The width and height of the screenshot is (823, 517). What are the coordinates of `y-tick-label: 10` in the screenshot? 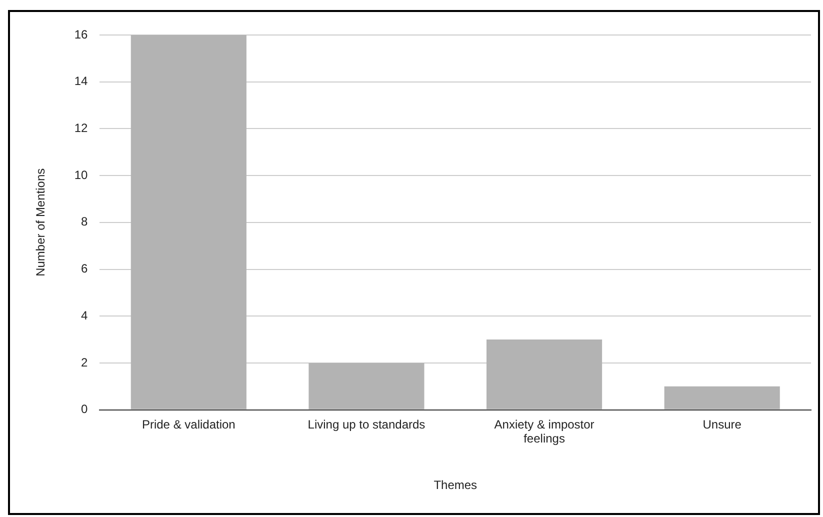 It's located at (81, 175).